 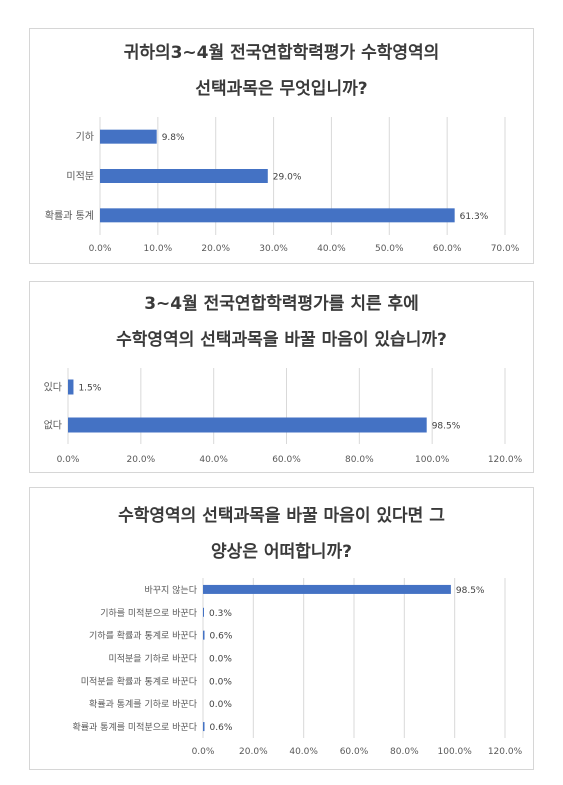 What do you see at coordinates (220, 614) in the screenshot?
I see `value-label-3-1: 0.3%` at bounding box center [220, 614].